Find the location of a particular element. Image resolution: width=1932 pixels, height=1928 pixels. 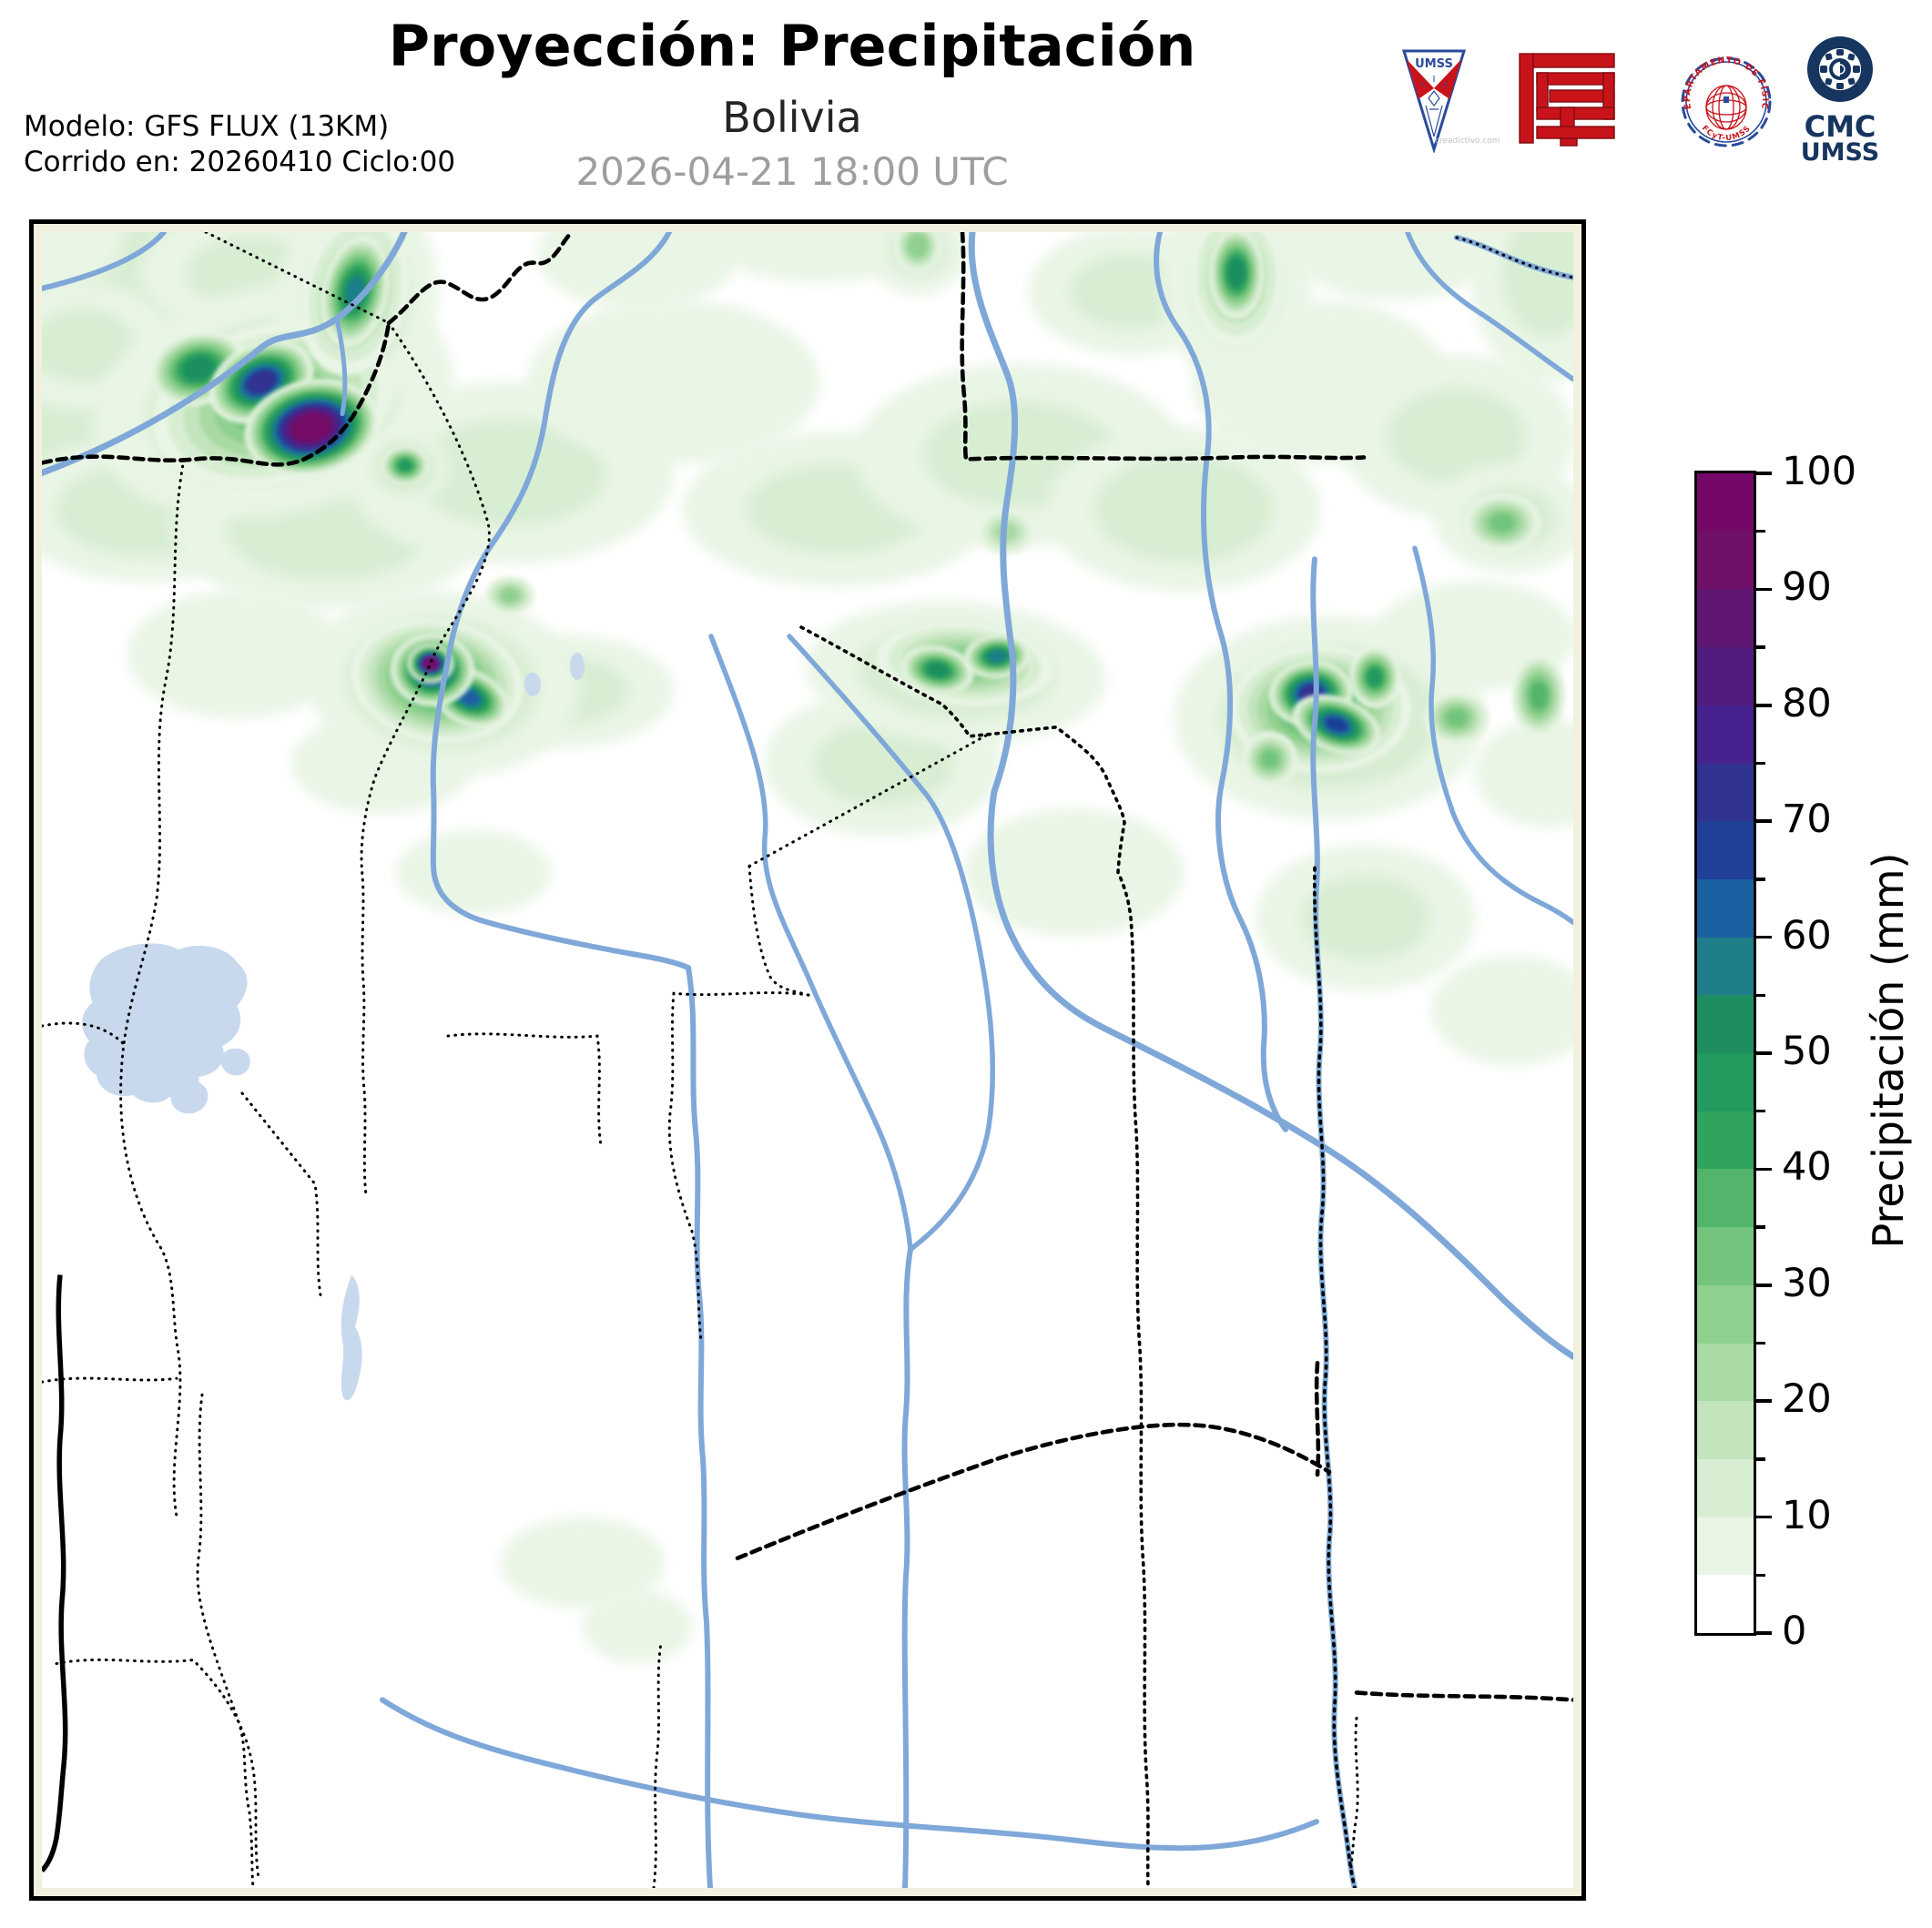

umss-pennant-text: UMSS is located at coordinates (1434, 64).